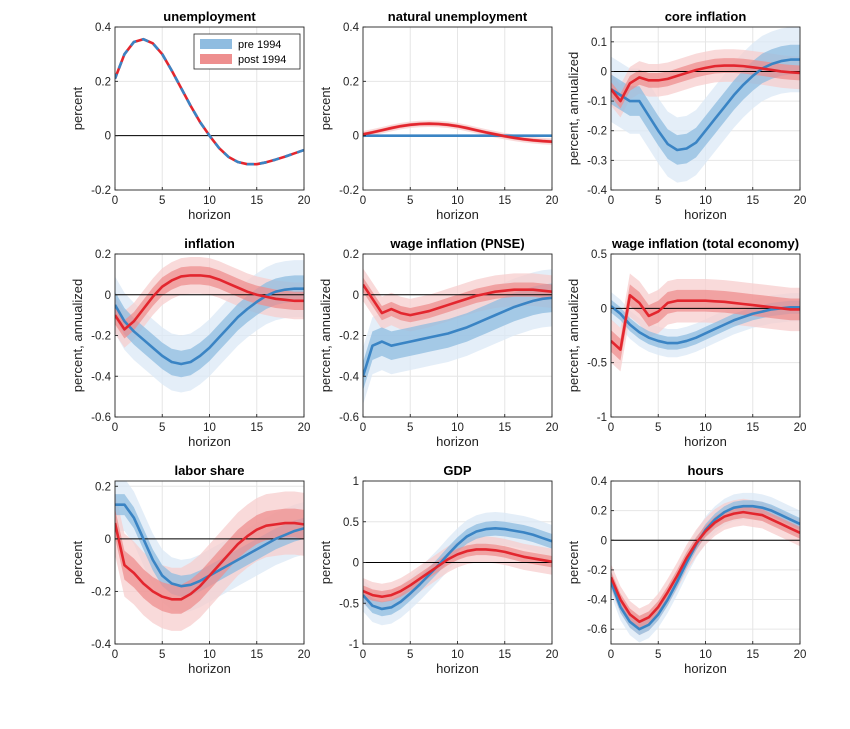 Image resolution: width=850 pixels, height=729 pixels. What do you see at coordinates (456, 243) in the screenshot?
I see `panel-title: wage inflation (PNSE)` at bounding box center [456, 243].